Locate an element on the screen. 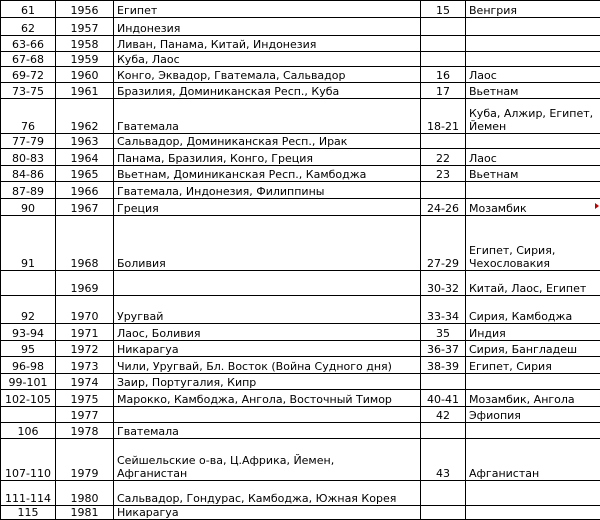 The height and width of the screenshot is (520, 600). year: 1969 is located at coordinates (85, 288).